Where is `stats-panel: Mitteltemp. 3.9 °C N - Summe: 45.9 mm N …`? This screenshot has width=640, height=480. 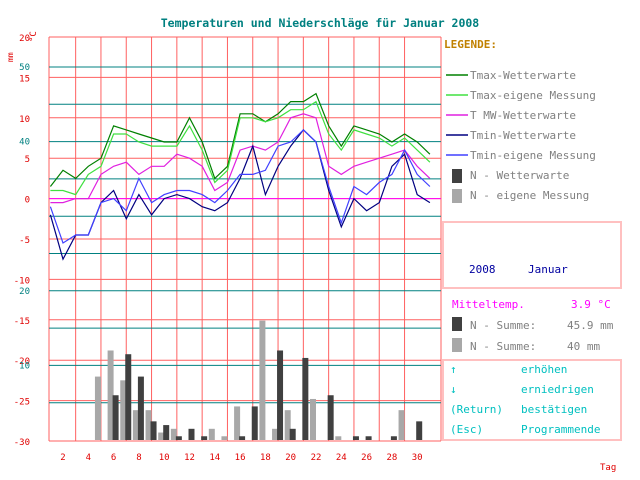 stats-panel: Mitteltemp. 3.9 °C N - Summe: 45.9 mm N … is located at coordinates (533, 325).